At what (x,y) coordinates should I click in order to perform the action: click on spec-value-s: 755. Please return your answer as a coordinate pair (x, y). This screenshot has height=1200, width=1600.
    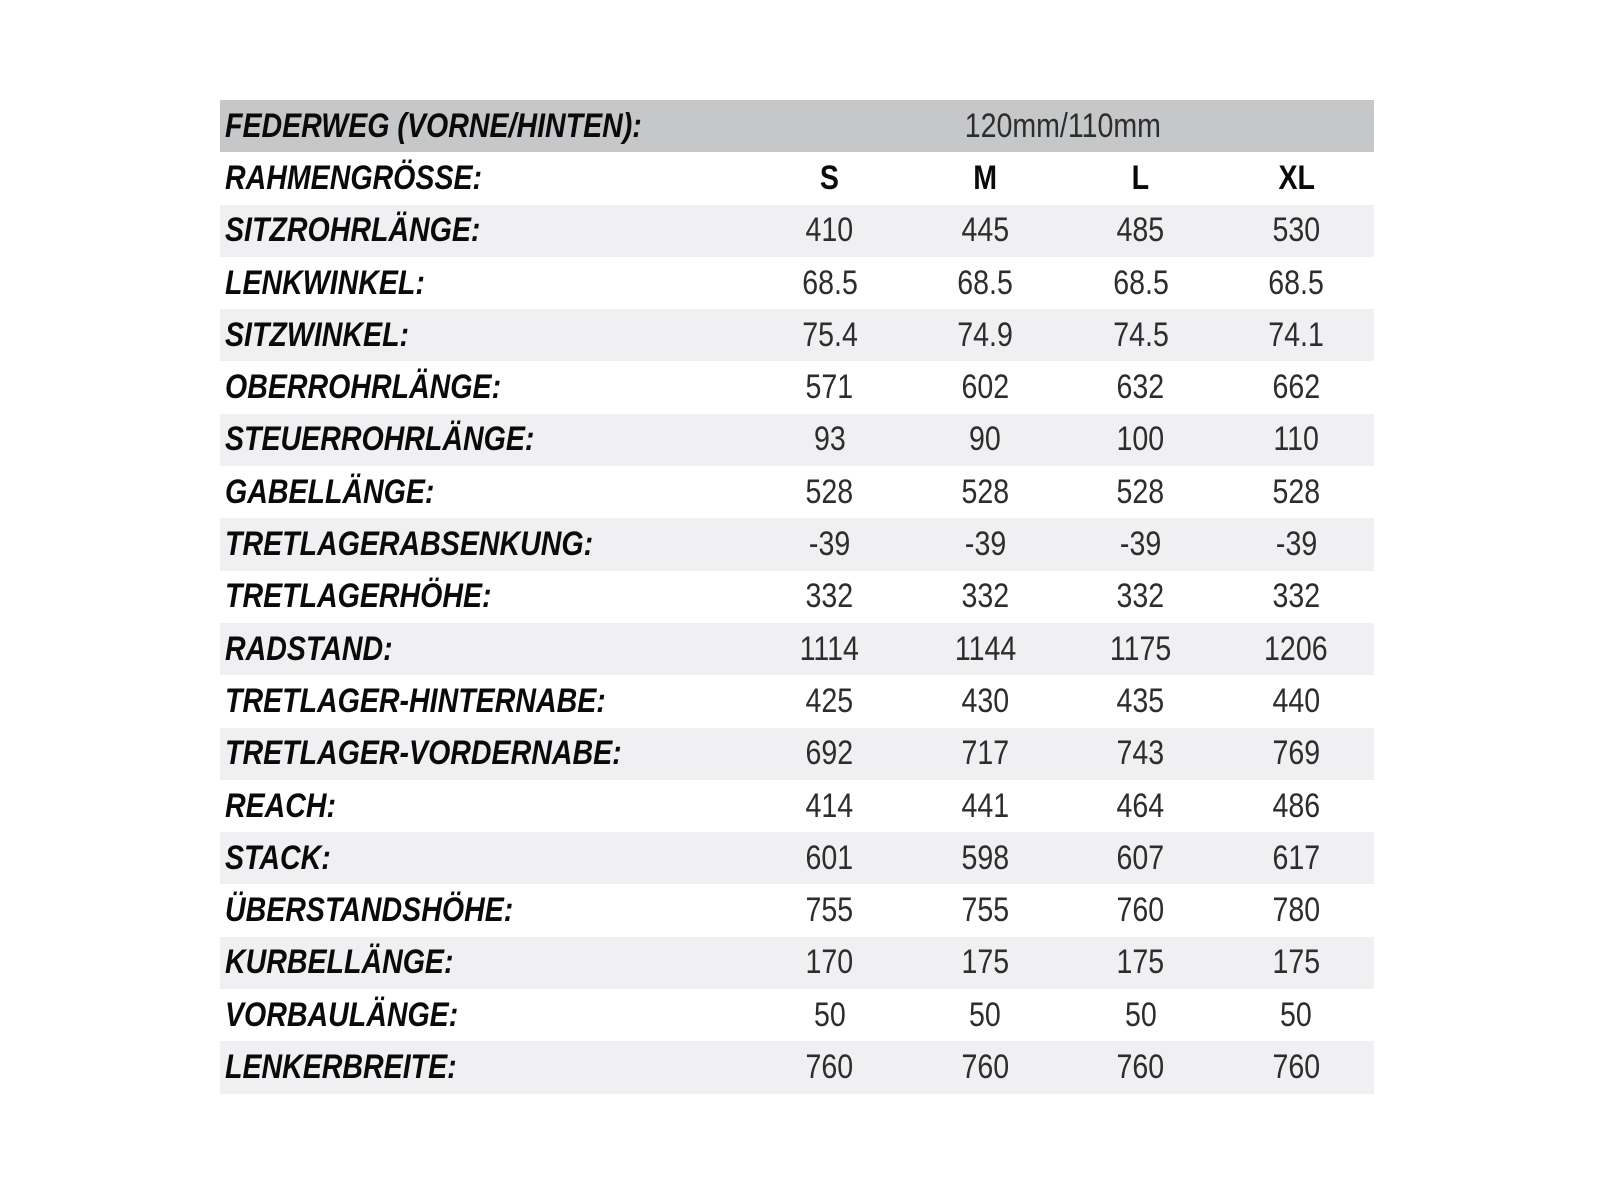
    Looking at the image, I should click on (829, 910).